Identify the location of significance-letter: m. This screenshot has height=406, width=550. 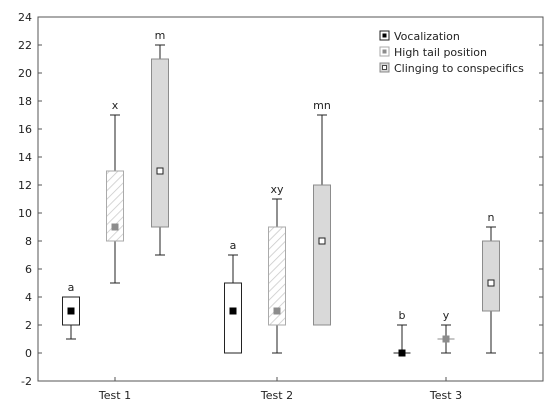
(160, 35).